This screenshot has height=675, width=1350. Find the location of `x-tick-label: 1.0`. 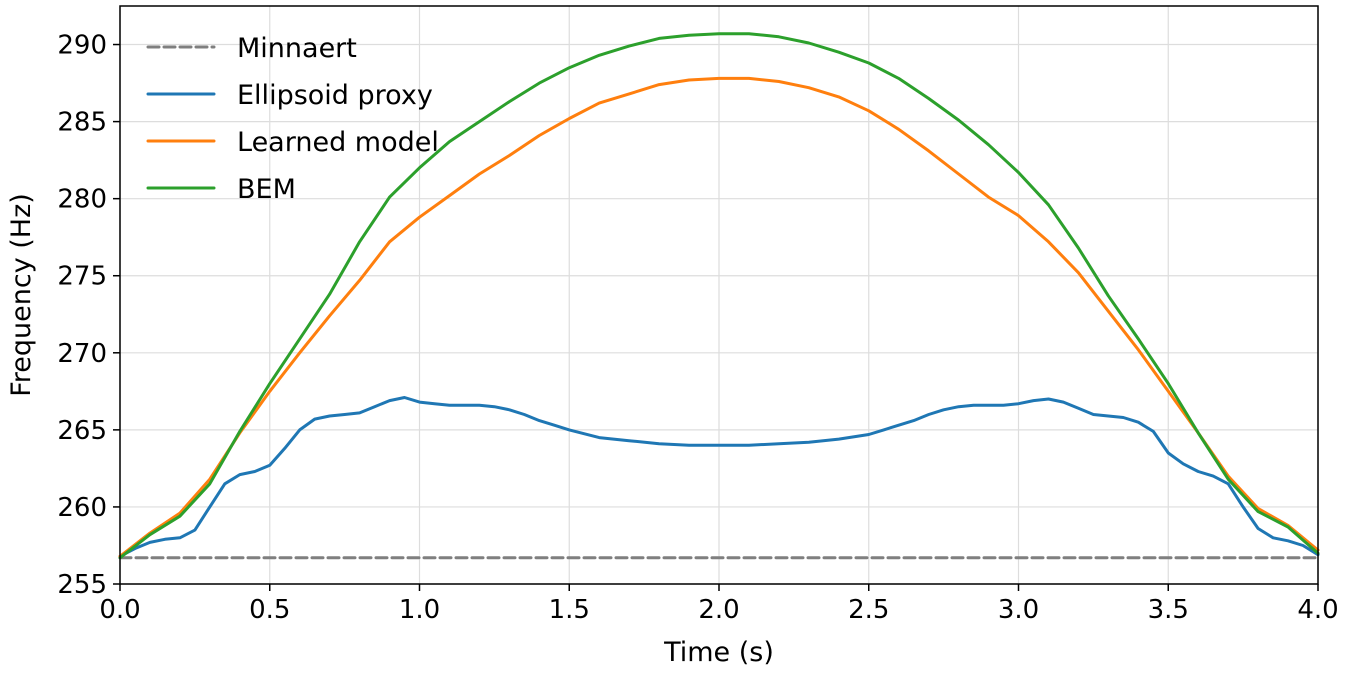

x-tick-label: 1.0 is located at coordinates (419, 610).